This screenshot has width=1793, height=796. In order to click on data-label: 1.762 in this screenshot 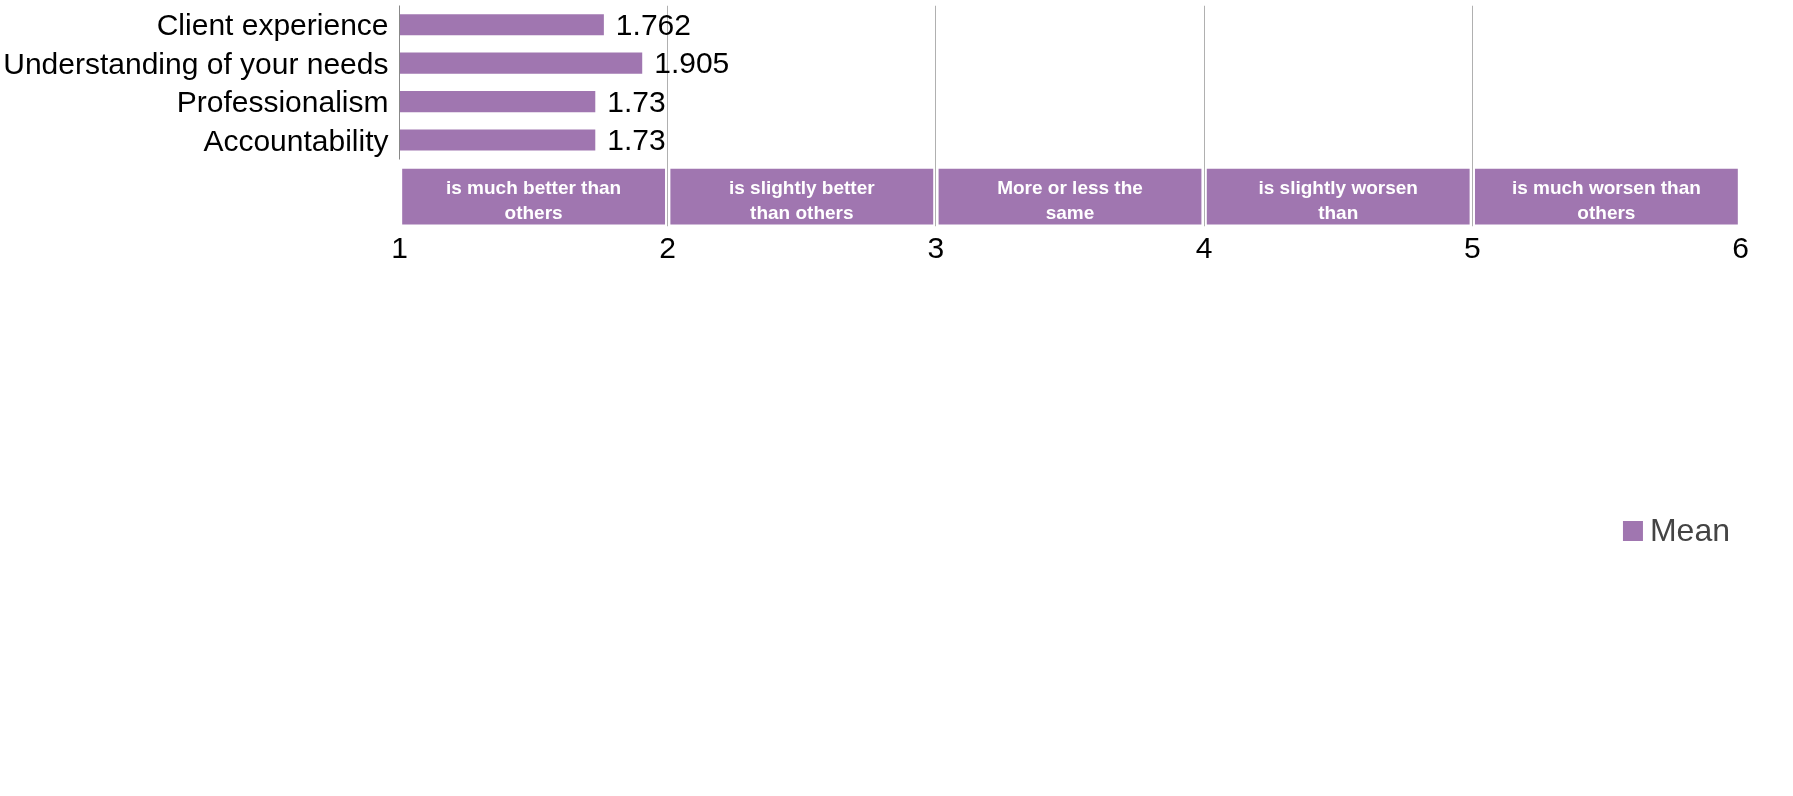, I will do `click(653, 24)`.